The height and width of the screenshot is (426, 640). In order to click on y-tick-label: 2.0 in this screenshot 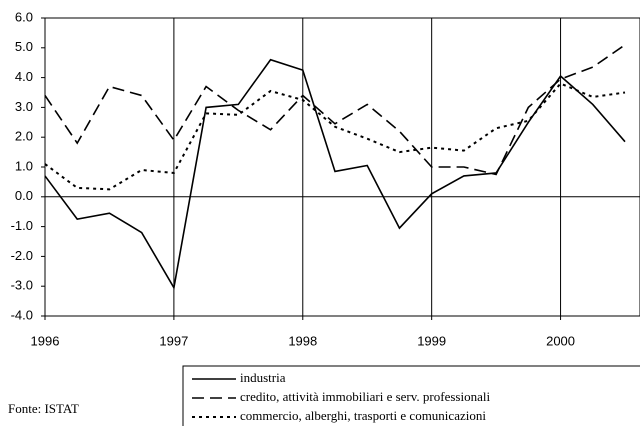, I will do `click(24, 136)`.